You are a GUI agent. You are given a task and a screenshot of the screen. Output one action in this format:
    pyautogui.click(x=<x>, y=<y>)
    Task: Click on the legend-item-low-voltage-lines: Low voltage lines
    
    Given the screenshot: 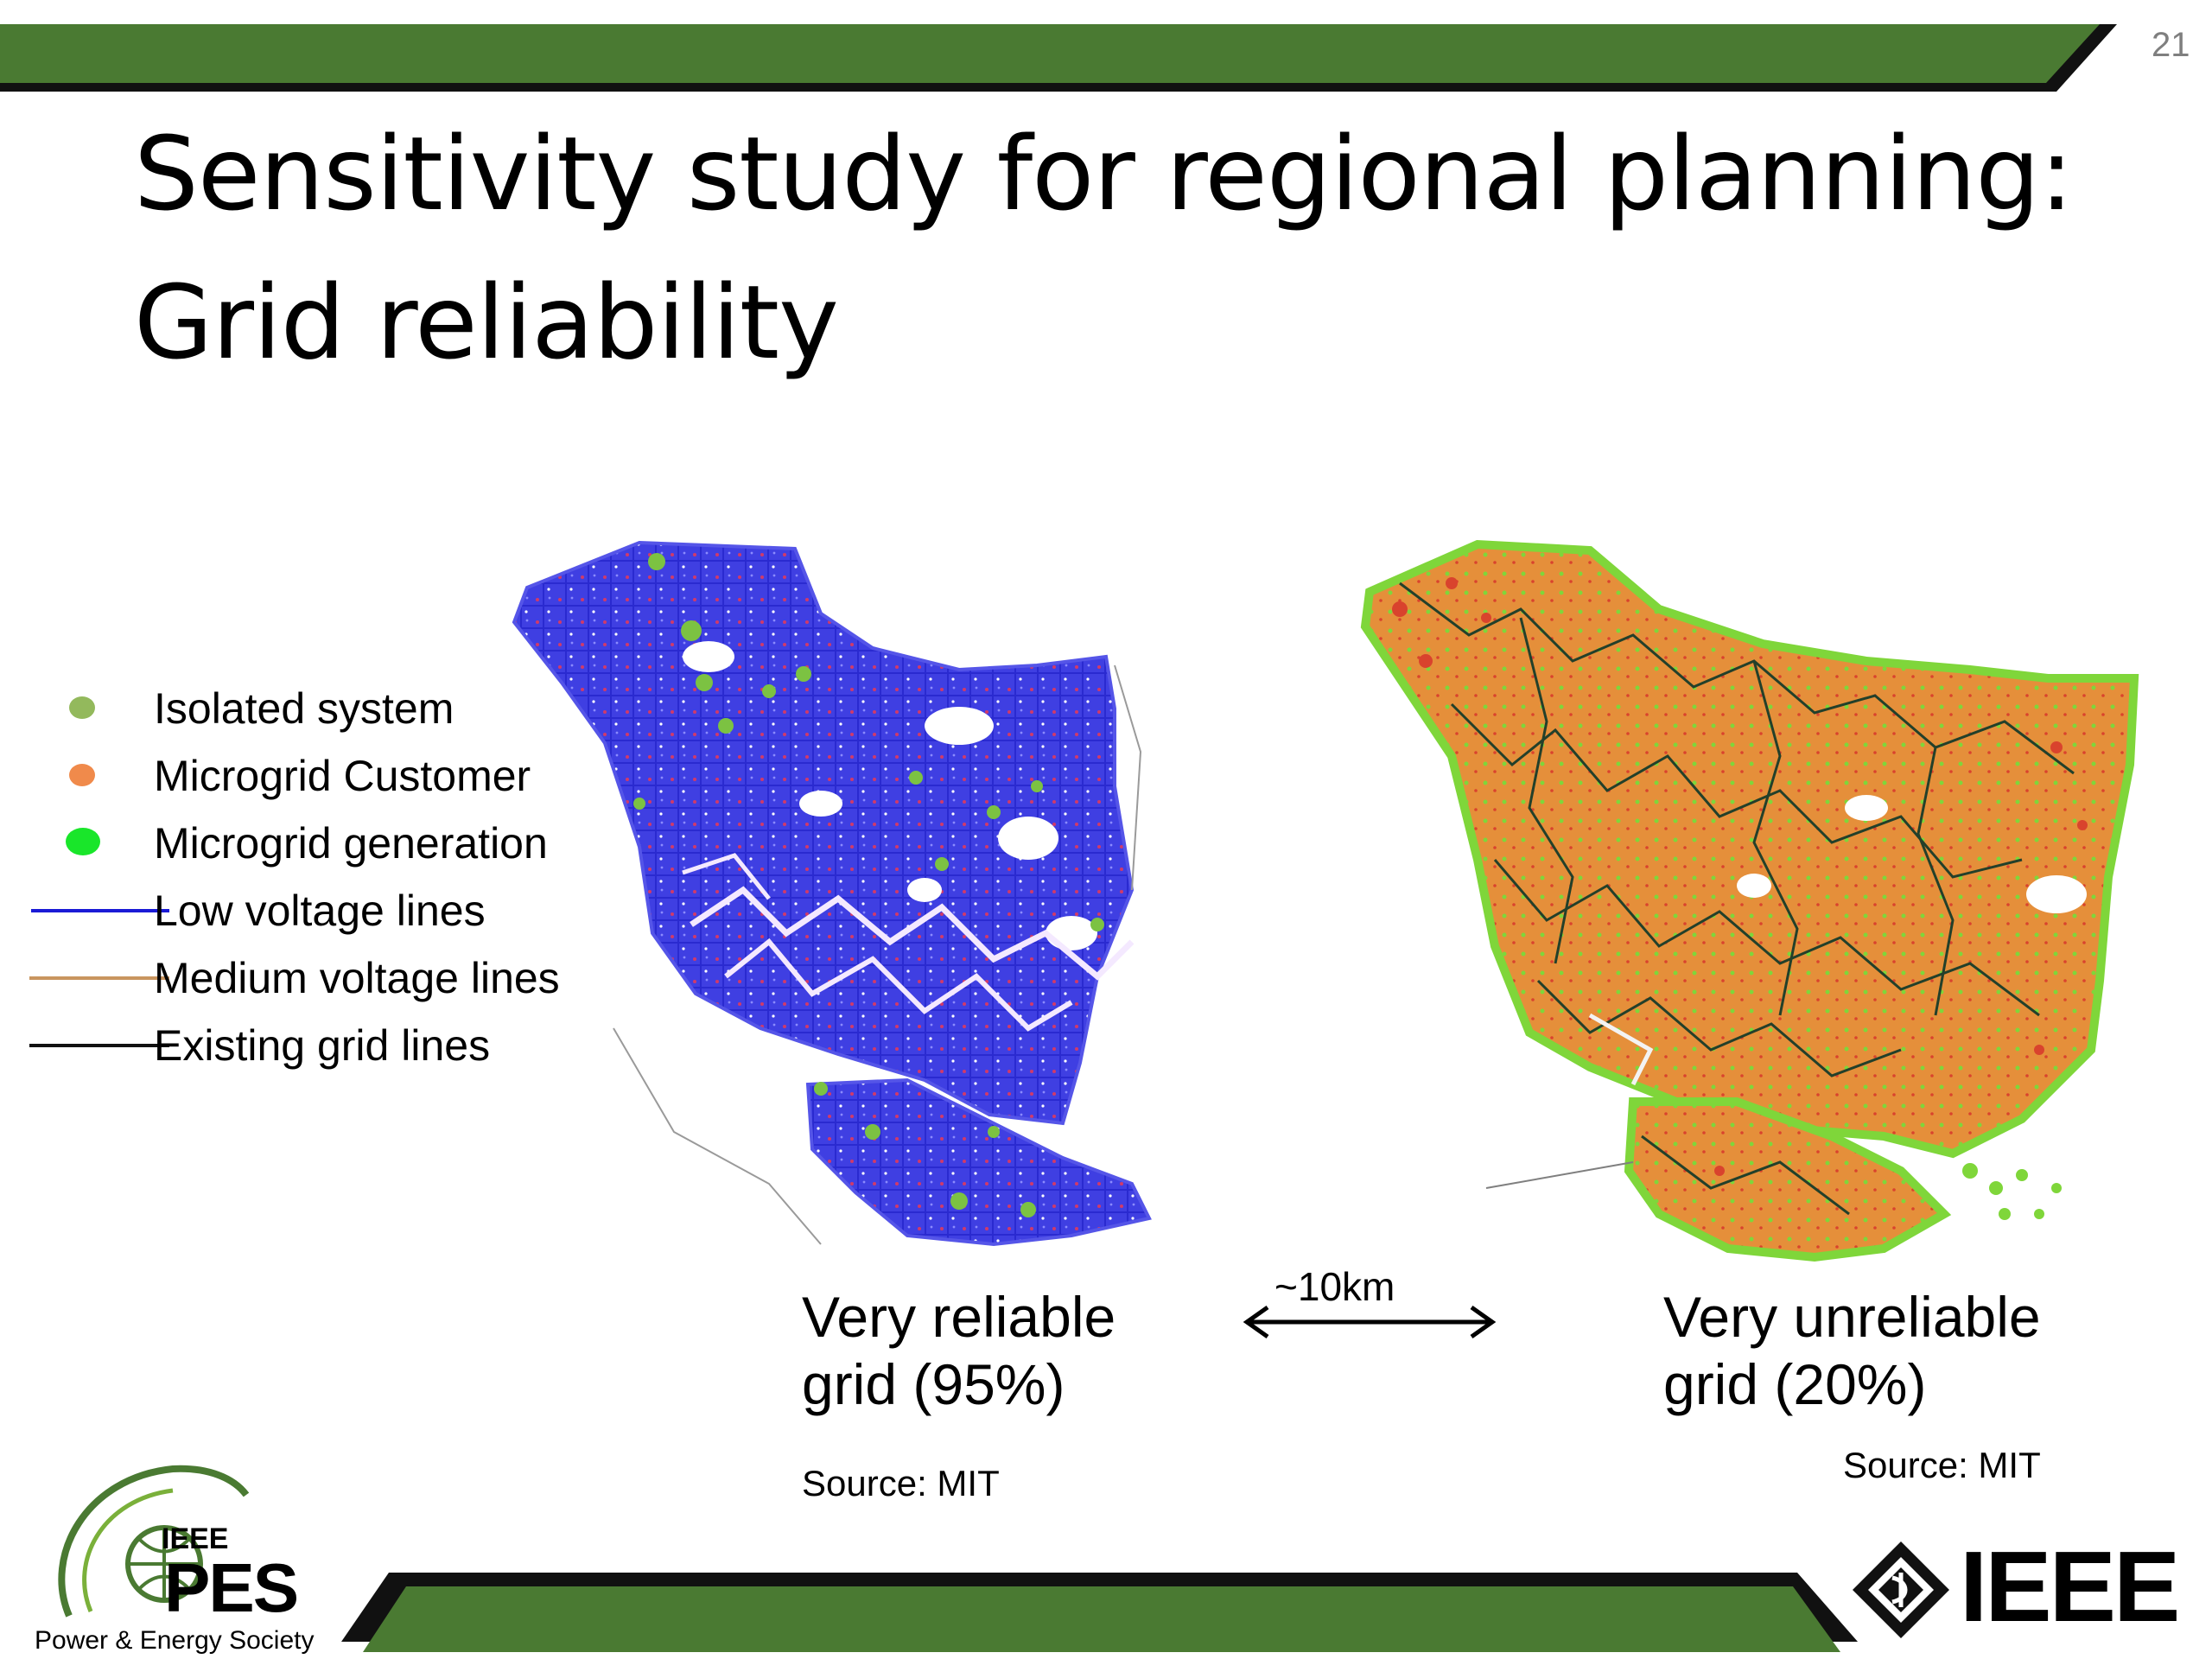 What is the action you would take?
    pyautogui.click(x=307, y=911)
    